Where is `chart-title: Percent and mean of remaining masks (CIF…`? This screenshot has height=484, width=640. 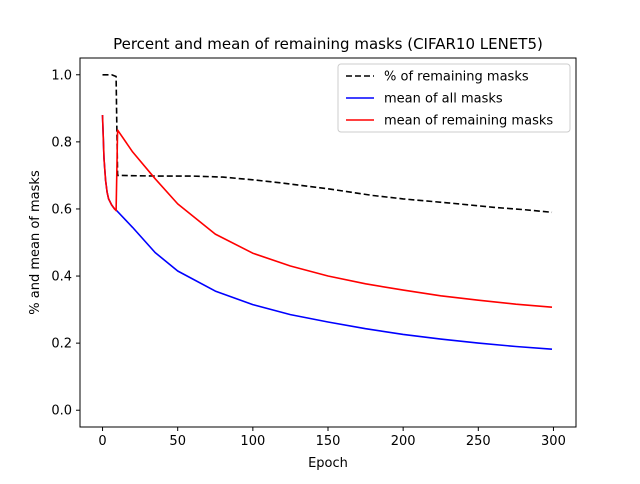
chart-title: Percent and mean of remaining masks (CIF… is located at coordinates (328, 44).